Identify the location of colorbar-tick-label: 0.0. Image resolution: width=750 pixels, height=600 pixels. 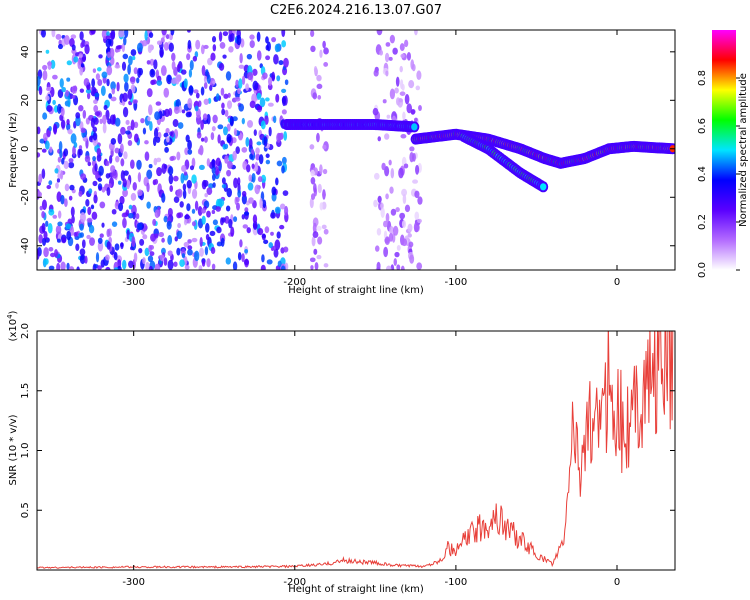
(702, 270).